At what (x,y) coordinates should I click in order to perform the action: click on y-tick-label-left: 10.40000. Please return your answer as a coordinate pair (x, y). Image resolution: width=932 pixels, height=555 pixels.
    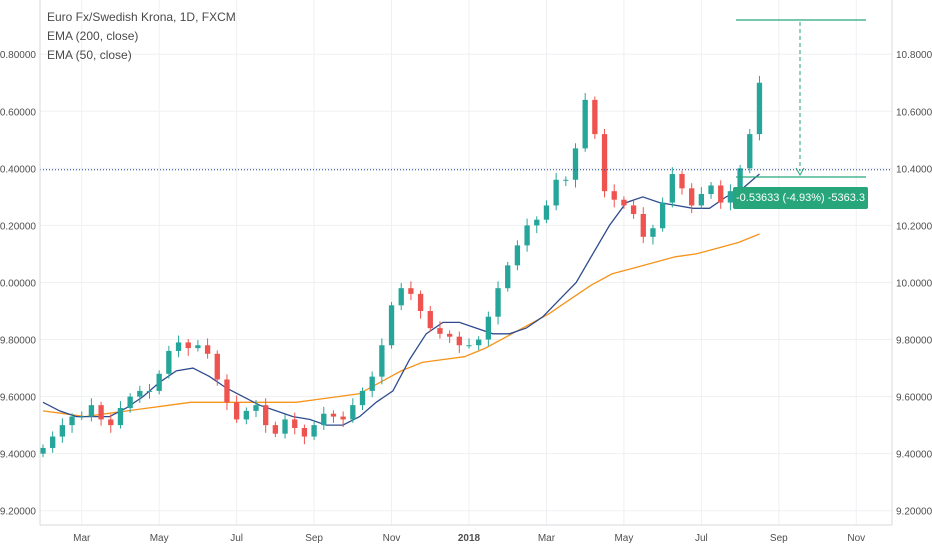
    Looking at the image, I should click on (18, 169).